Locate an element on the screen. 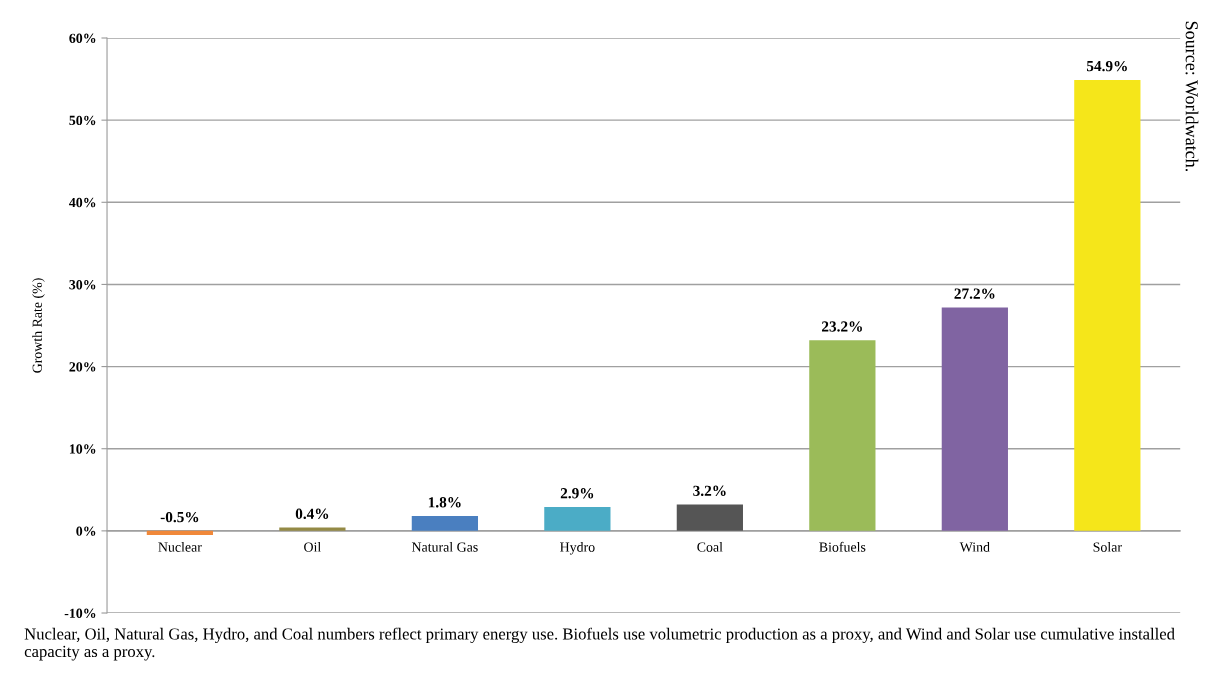 Image resolution: width=1208 pixels, height=686 pixels. y-tick-label: 10% is located at coordinates (82, 449).